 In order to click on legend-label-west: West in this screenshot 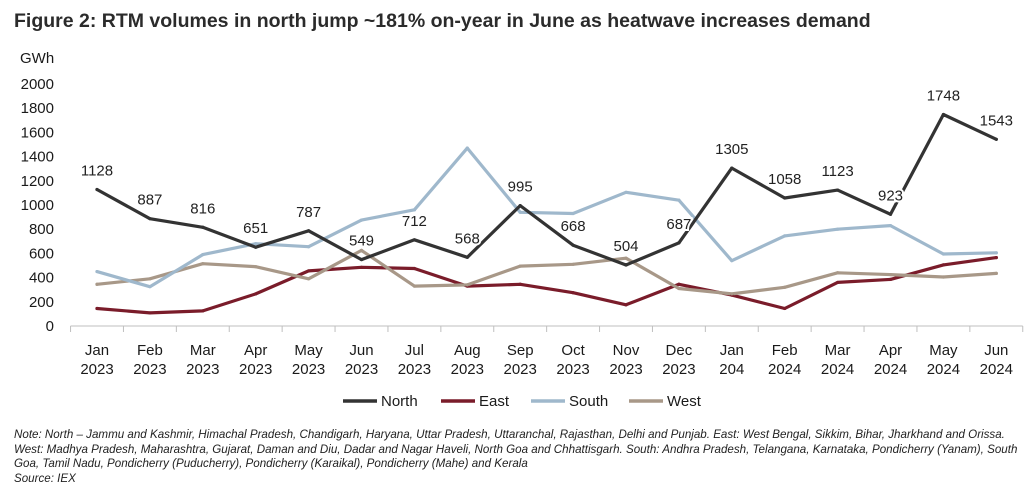, I will do `click(684, 401)`.